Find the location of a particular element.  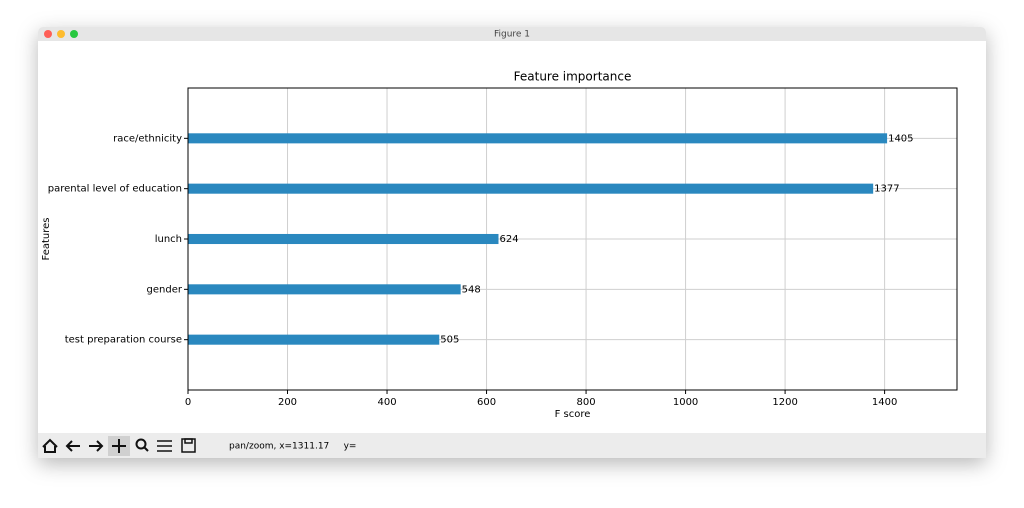

x-tick-label: 1000 is located at coordinates (685, 402).